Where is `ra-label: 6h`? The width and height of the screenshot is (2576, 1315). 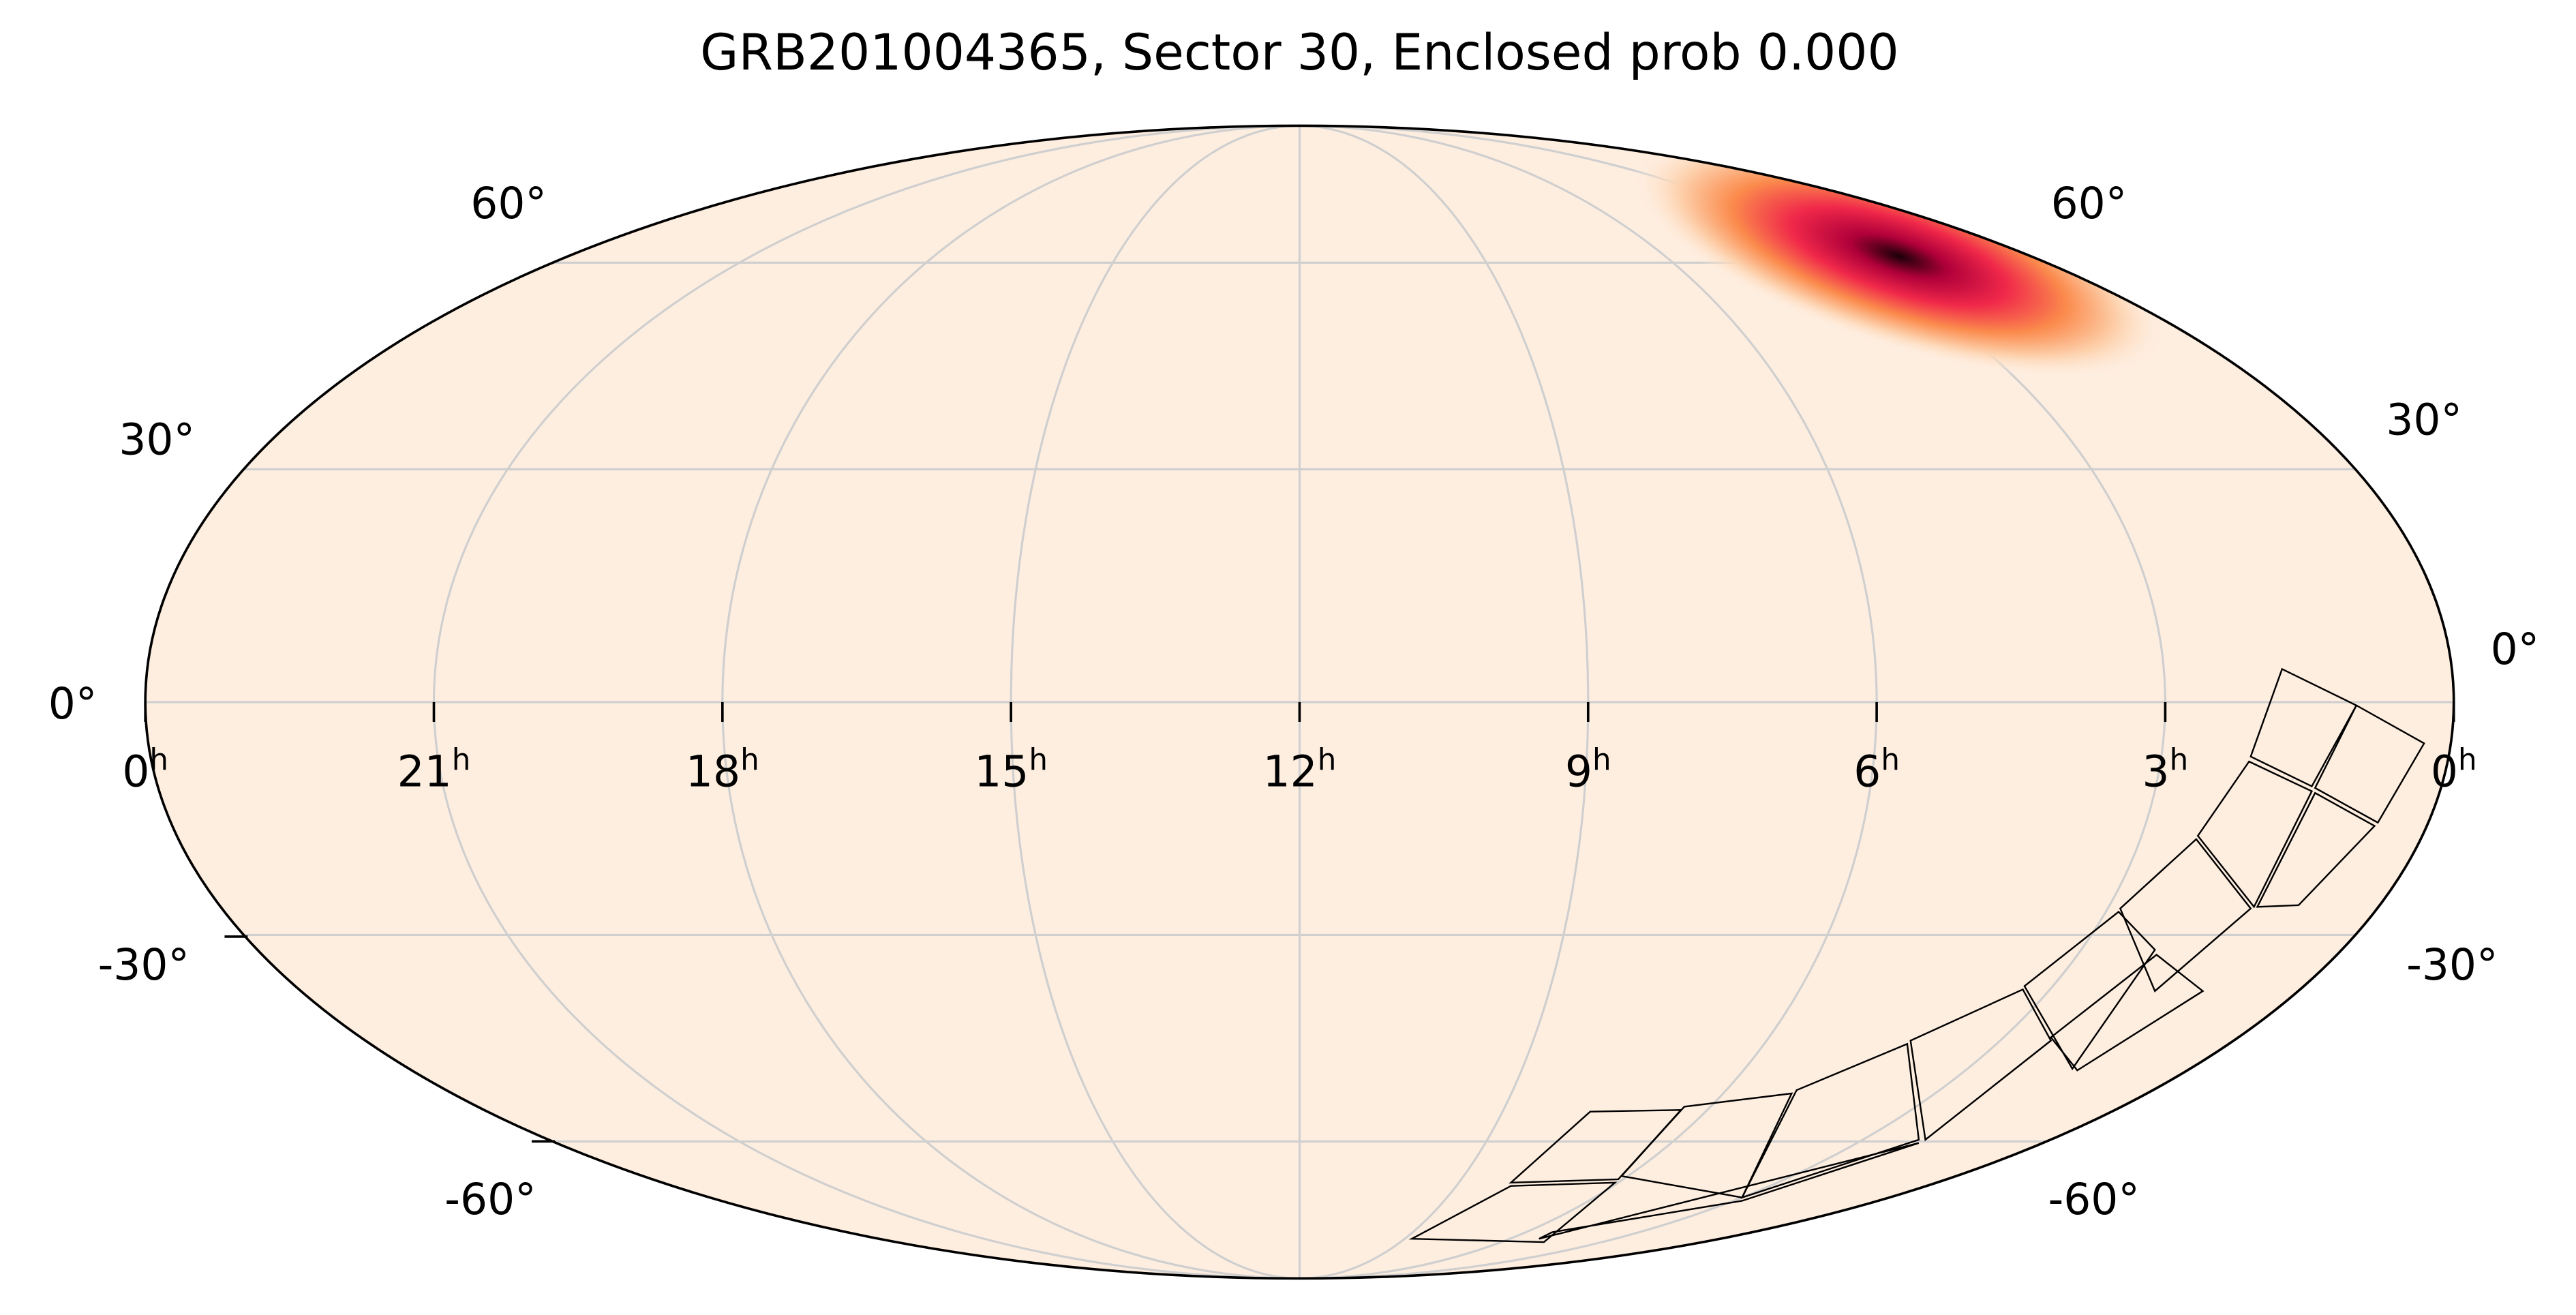
ra-label: 6h is located at coordinates (1877, 769).